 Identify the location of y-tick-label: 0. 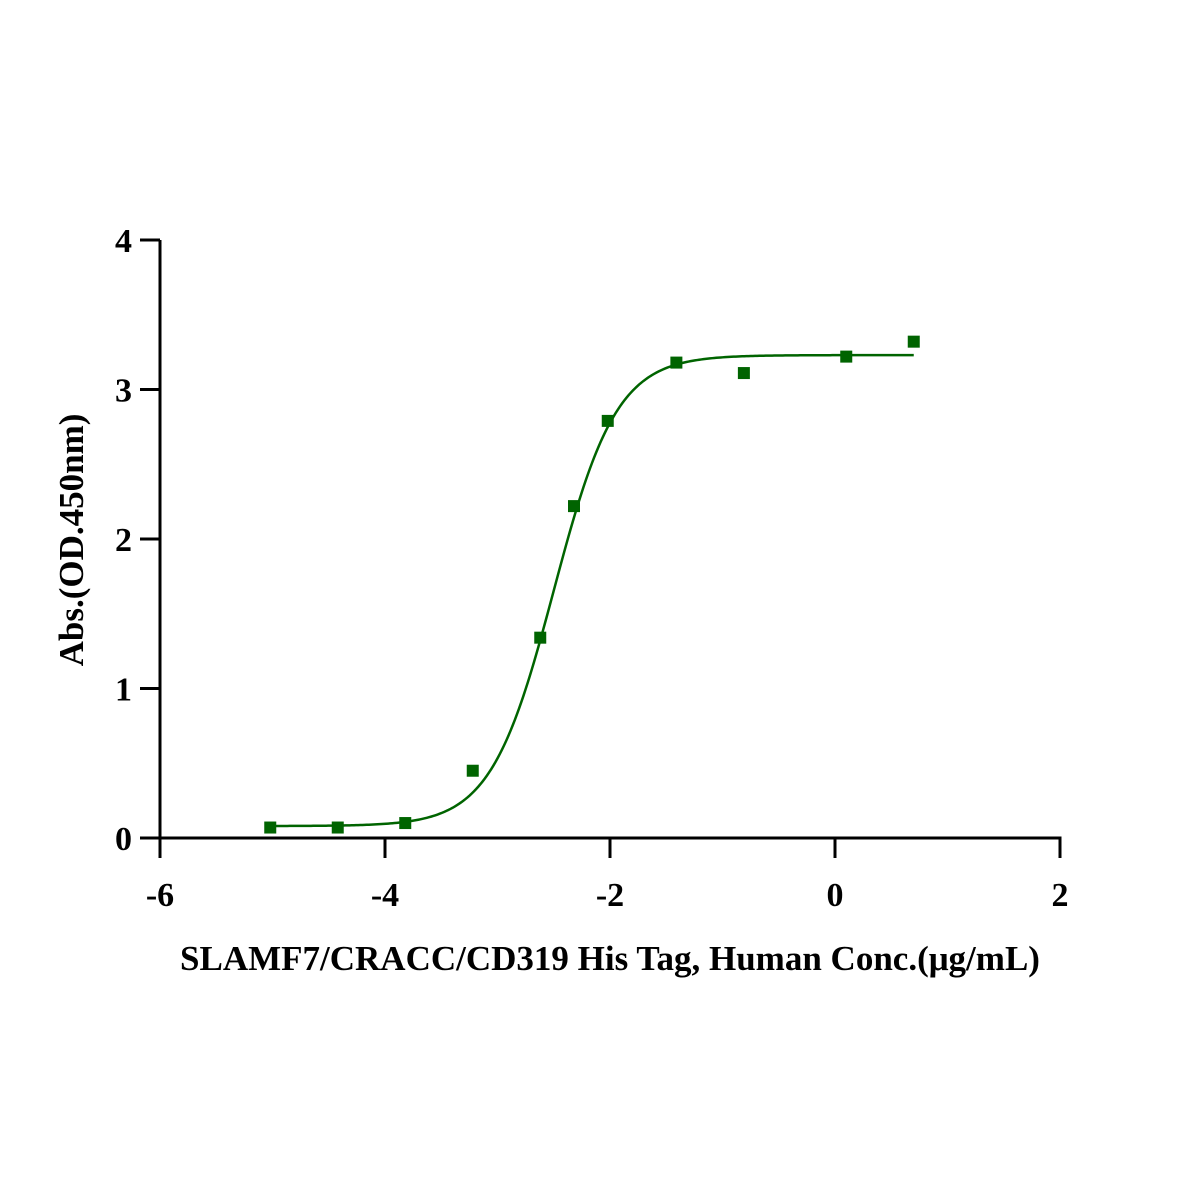
(123, 839).